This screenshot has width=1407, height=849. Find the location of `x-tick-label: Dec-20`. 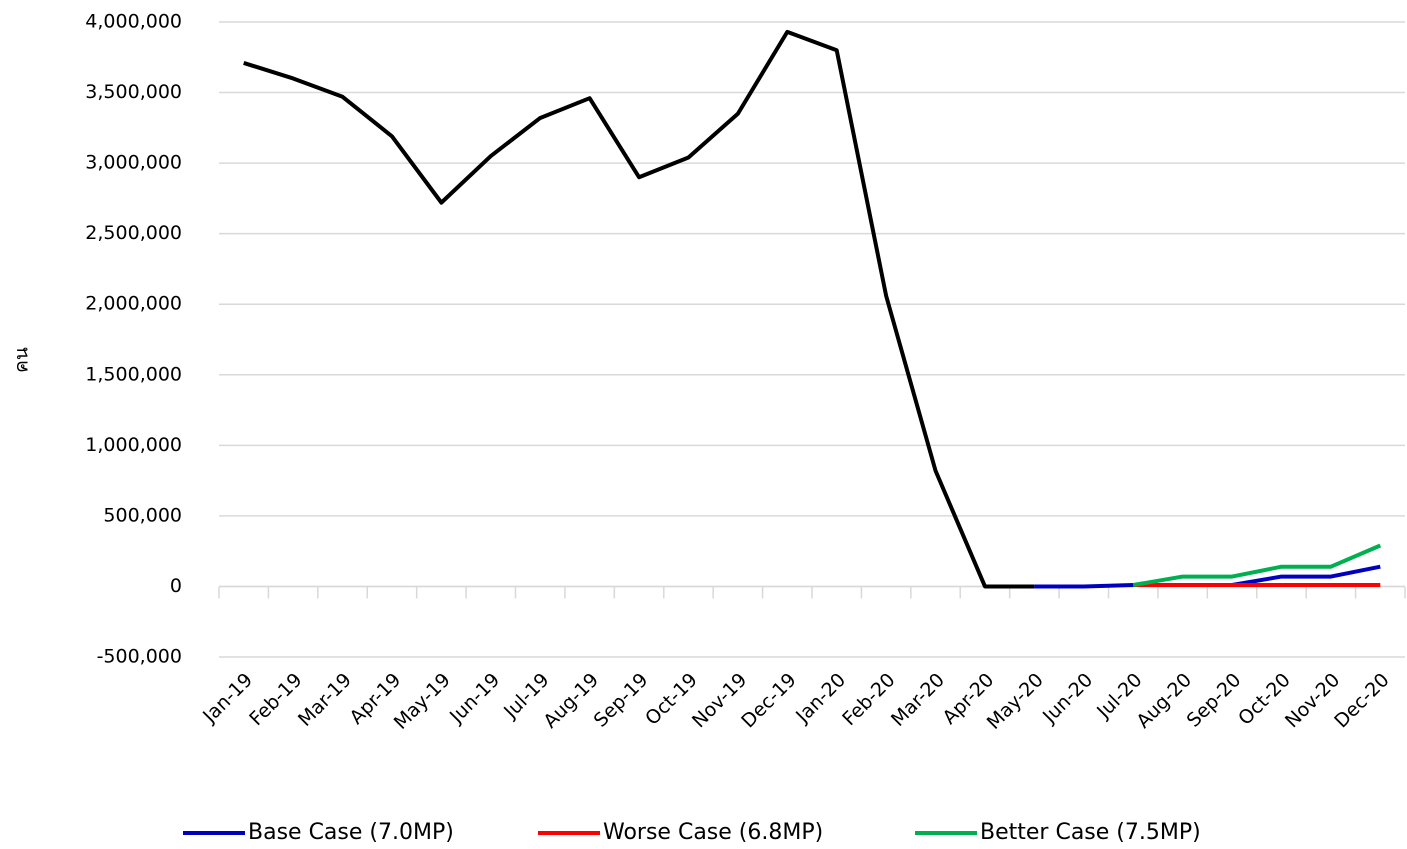

x-tick-label: Dec-20 is located at coordinates (1362, 701).